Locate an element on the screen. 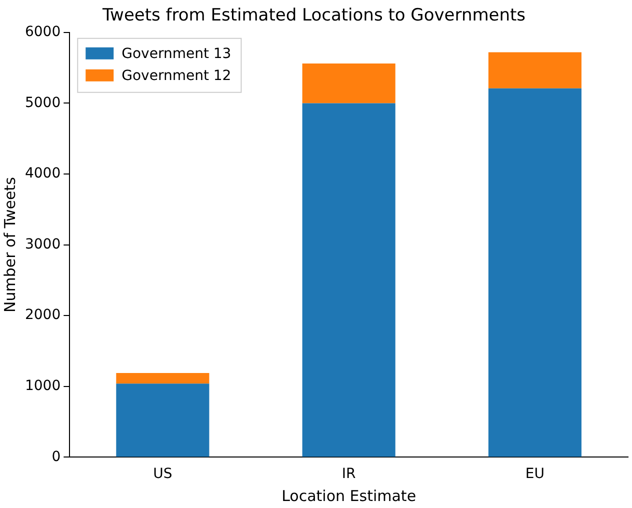  y-tick-label: 1000 is located at coordinates (42, 386).